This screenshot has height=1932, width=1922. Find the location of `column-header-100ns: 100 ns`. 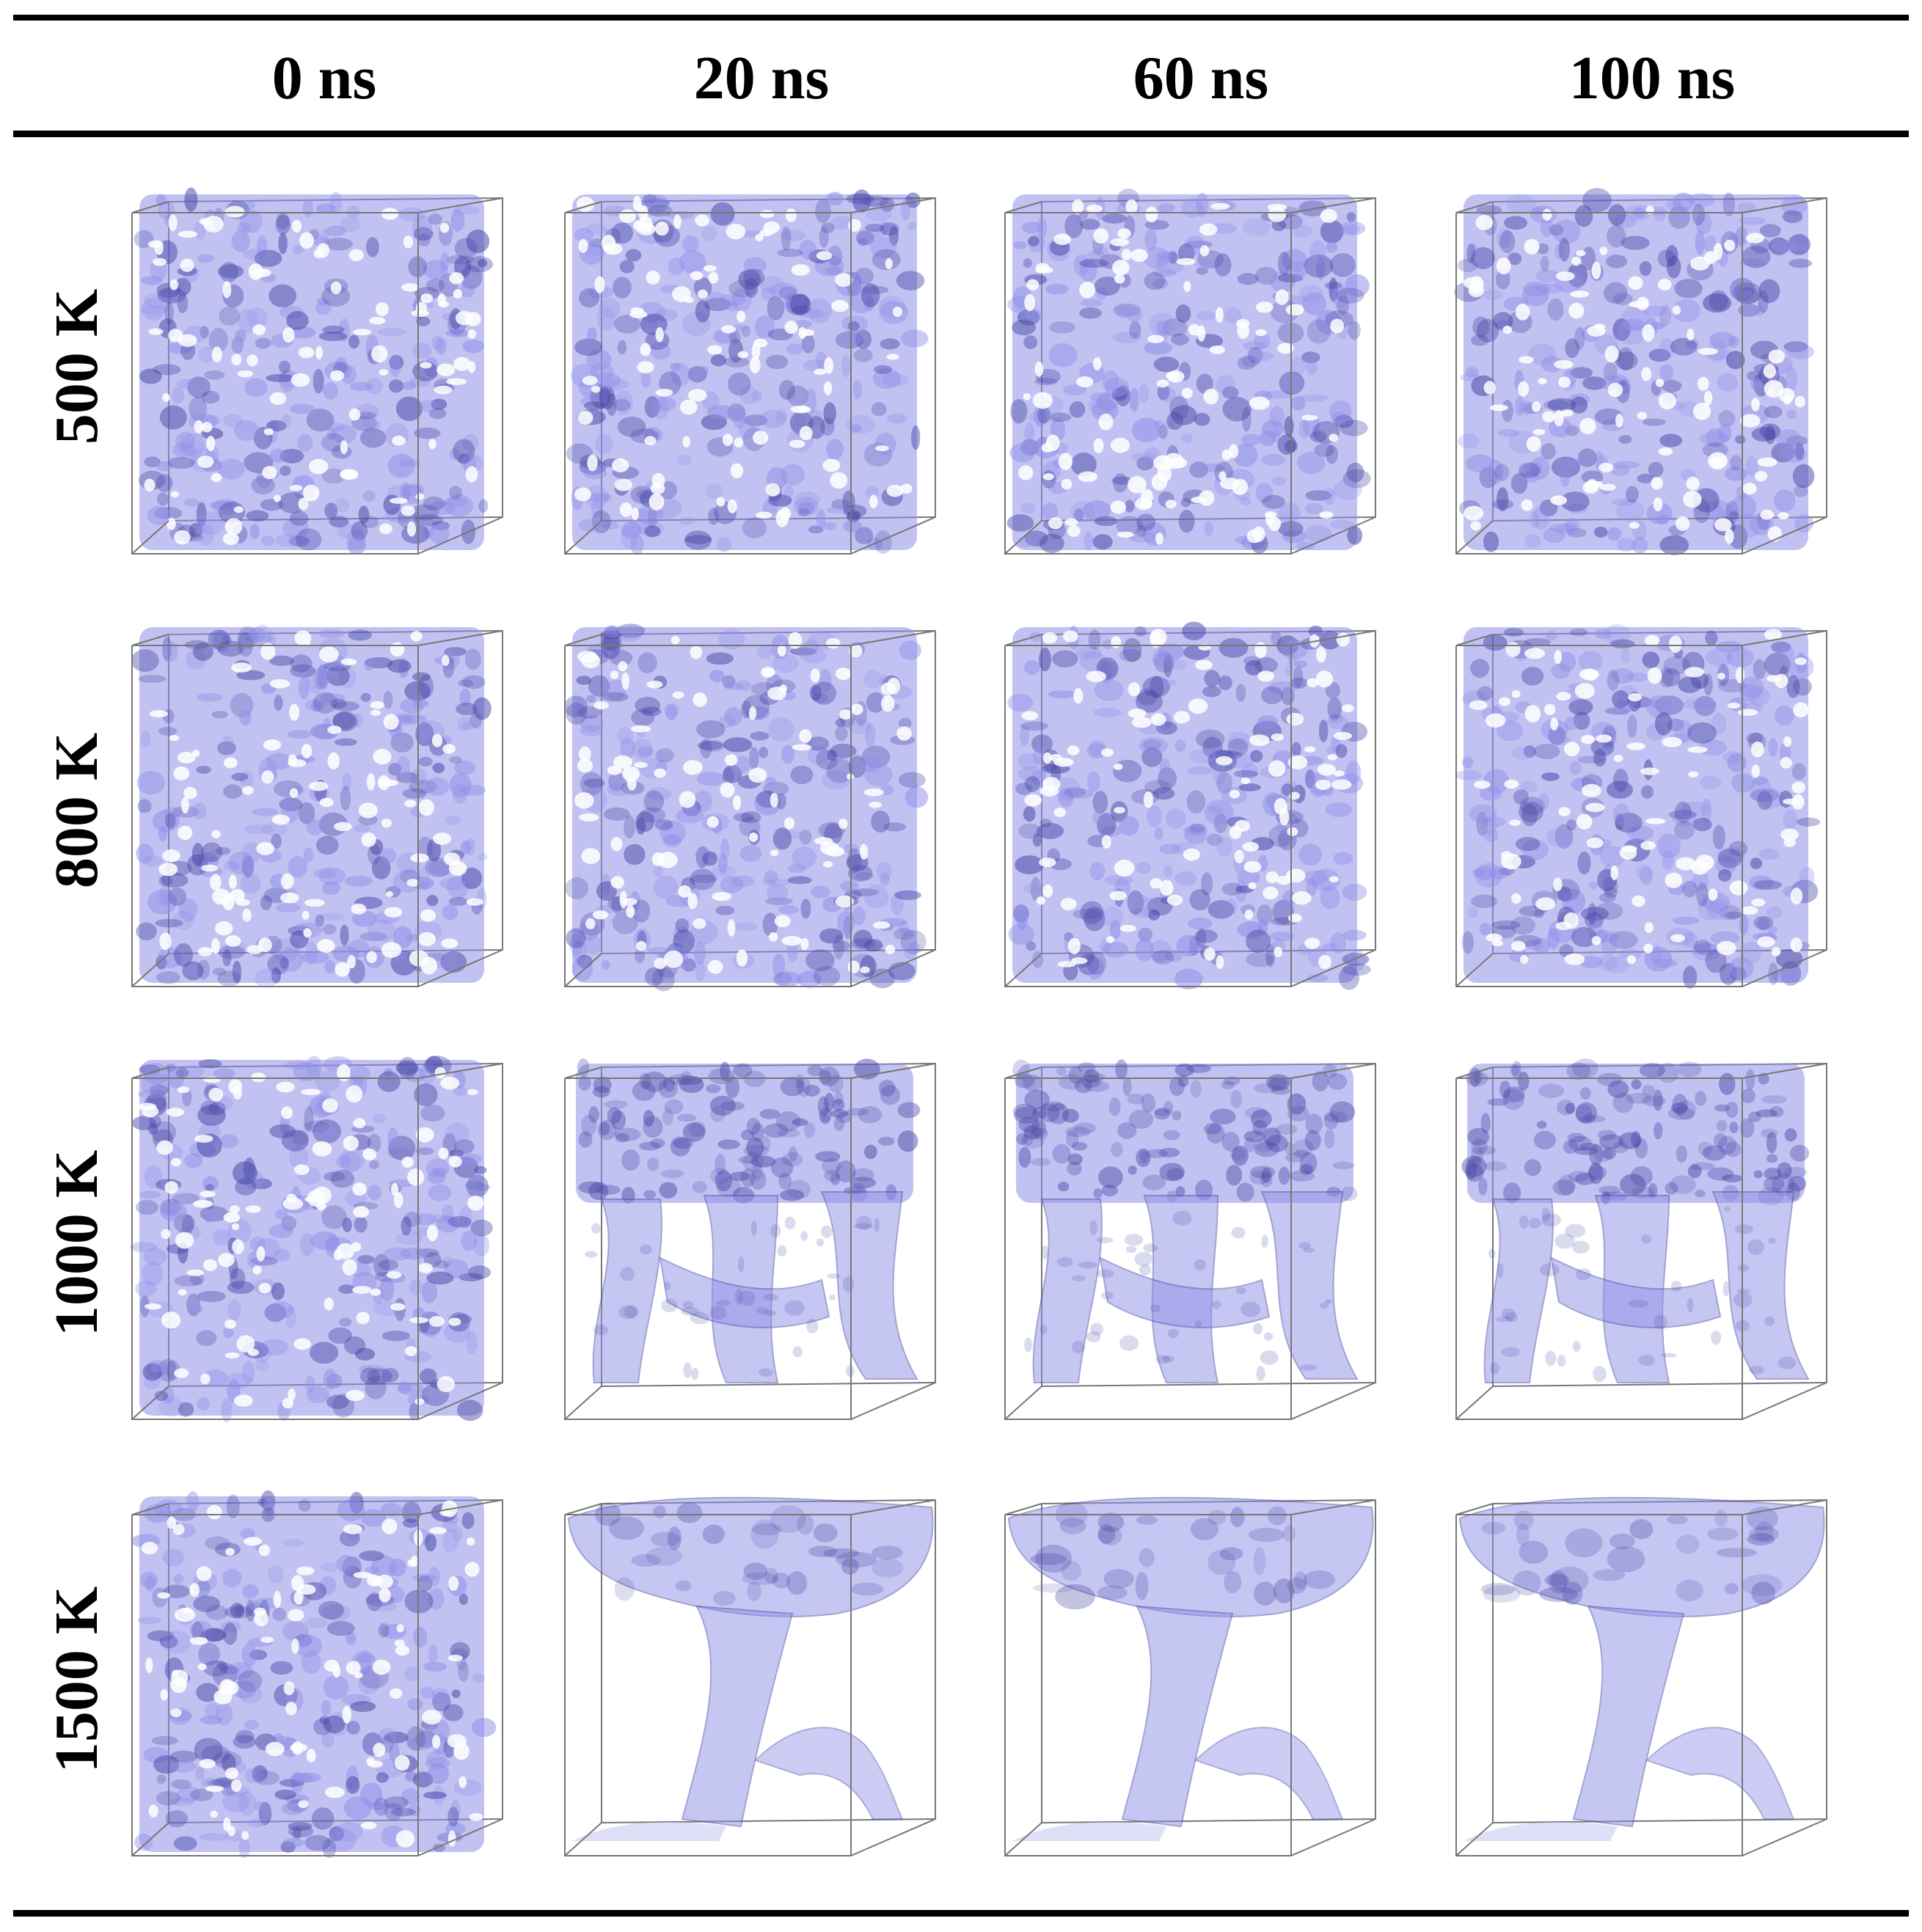

column-header-100ns: 100 ns is located at coordinates (1652, 78).